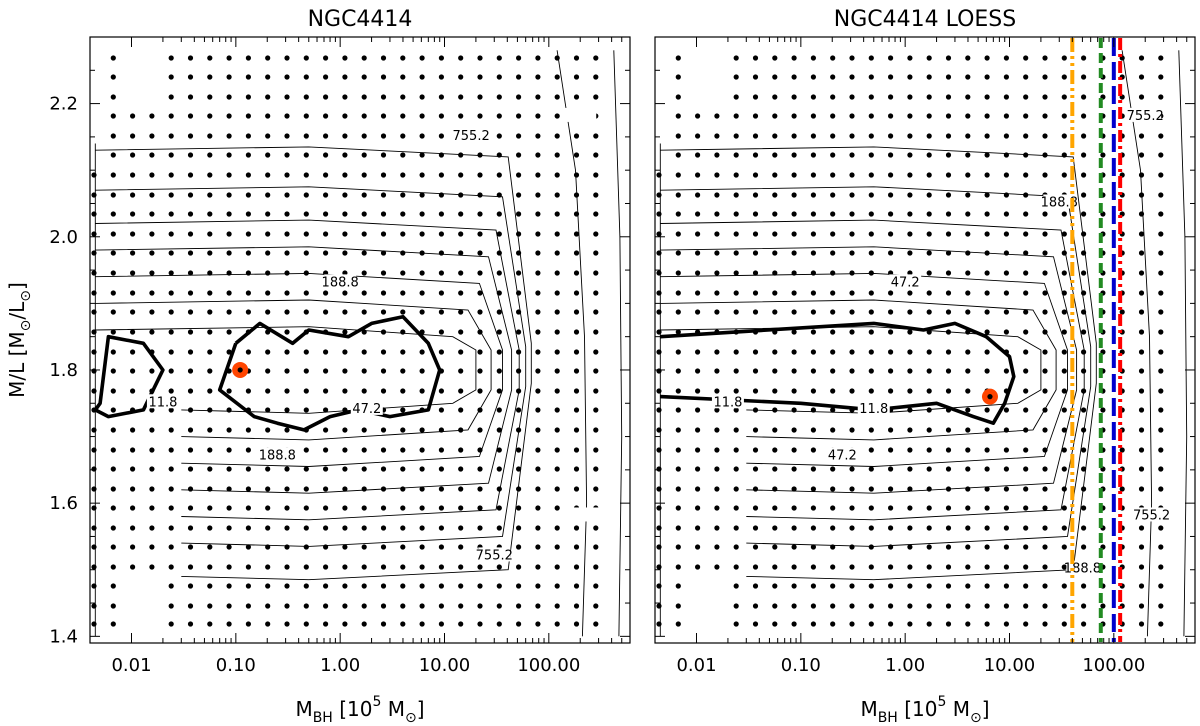 This screenshot has height=726, width=1200. I want to click on contour-label: 11.8, so click(873, 409).